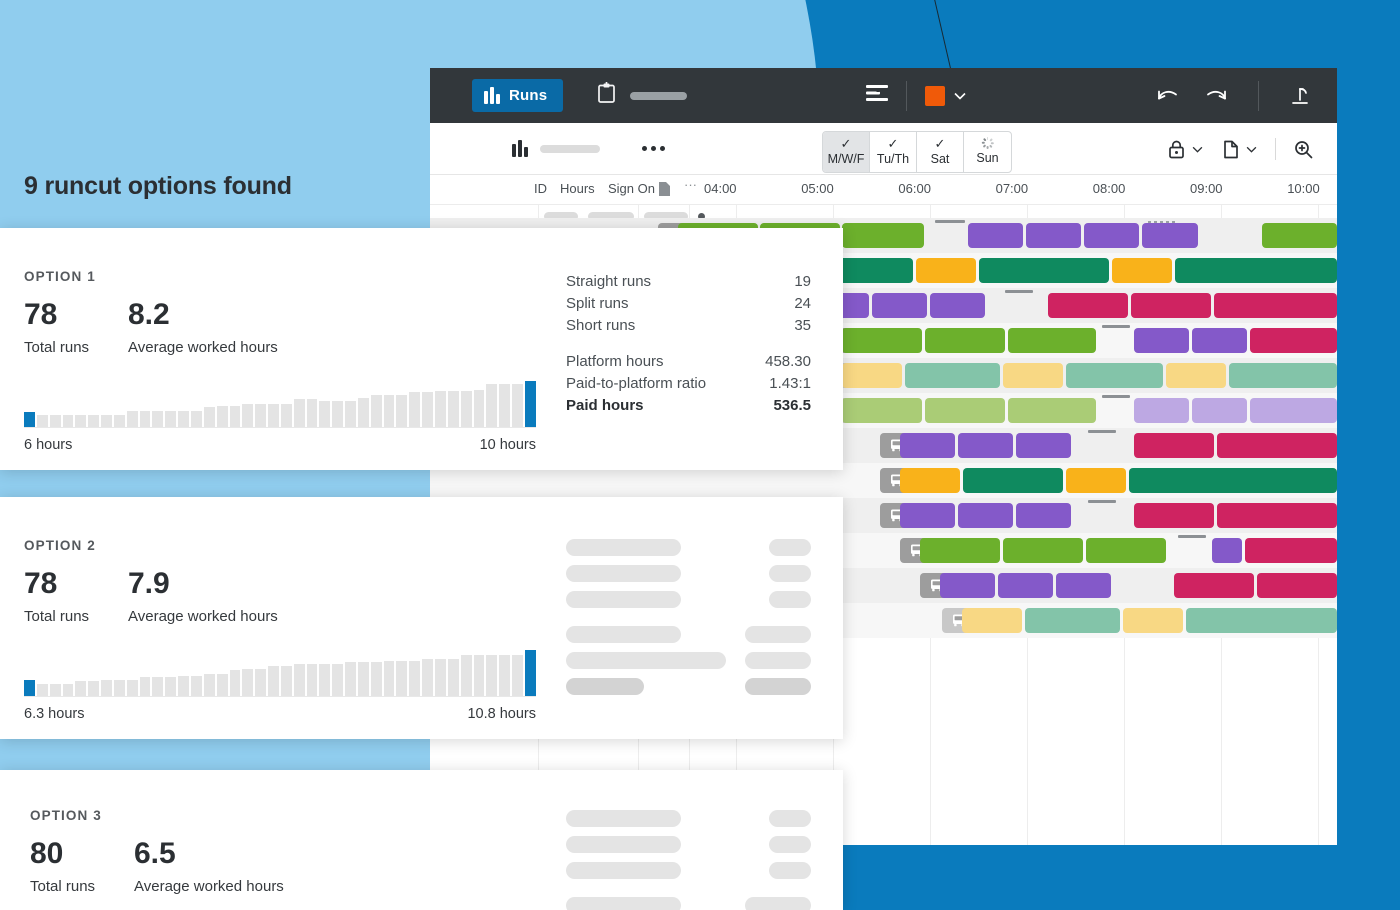 The width and height of the screenshot is (1400, 910). I want to click on day-tab-sat: ✓ Sat, so click(940, 152).